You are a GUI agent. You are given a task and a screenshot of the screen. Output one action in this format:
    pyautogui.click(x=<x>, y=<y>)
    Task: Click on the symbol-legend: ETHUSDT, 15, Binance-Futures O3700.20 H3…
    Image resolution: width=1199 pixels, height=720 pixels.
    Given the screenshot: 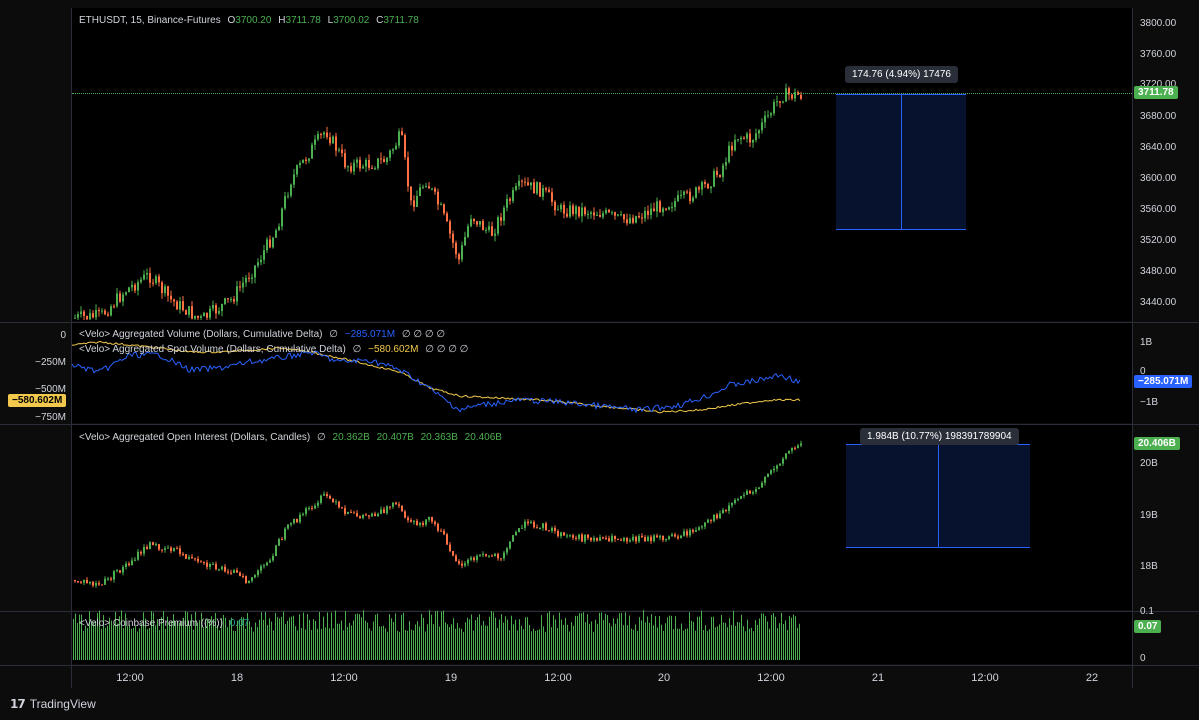 What is the action you would take?
    pyautogui.click(x=249, y=20)
    